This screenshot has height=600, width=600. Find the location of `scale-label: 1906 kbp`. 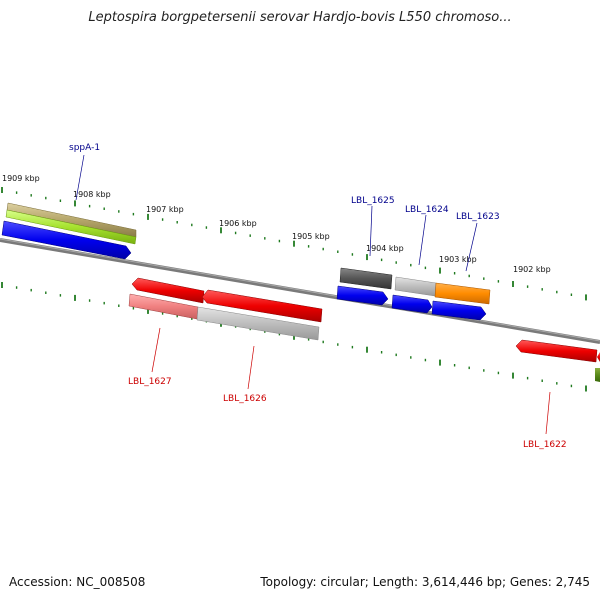

scale-label: 1906 kbp is located at coordinates (238, 223).